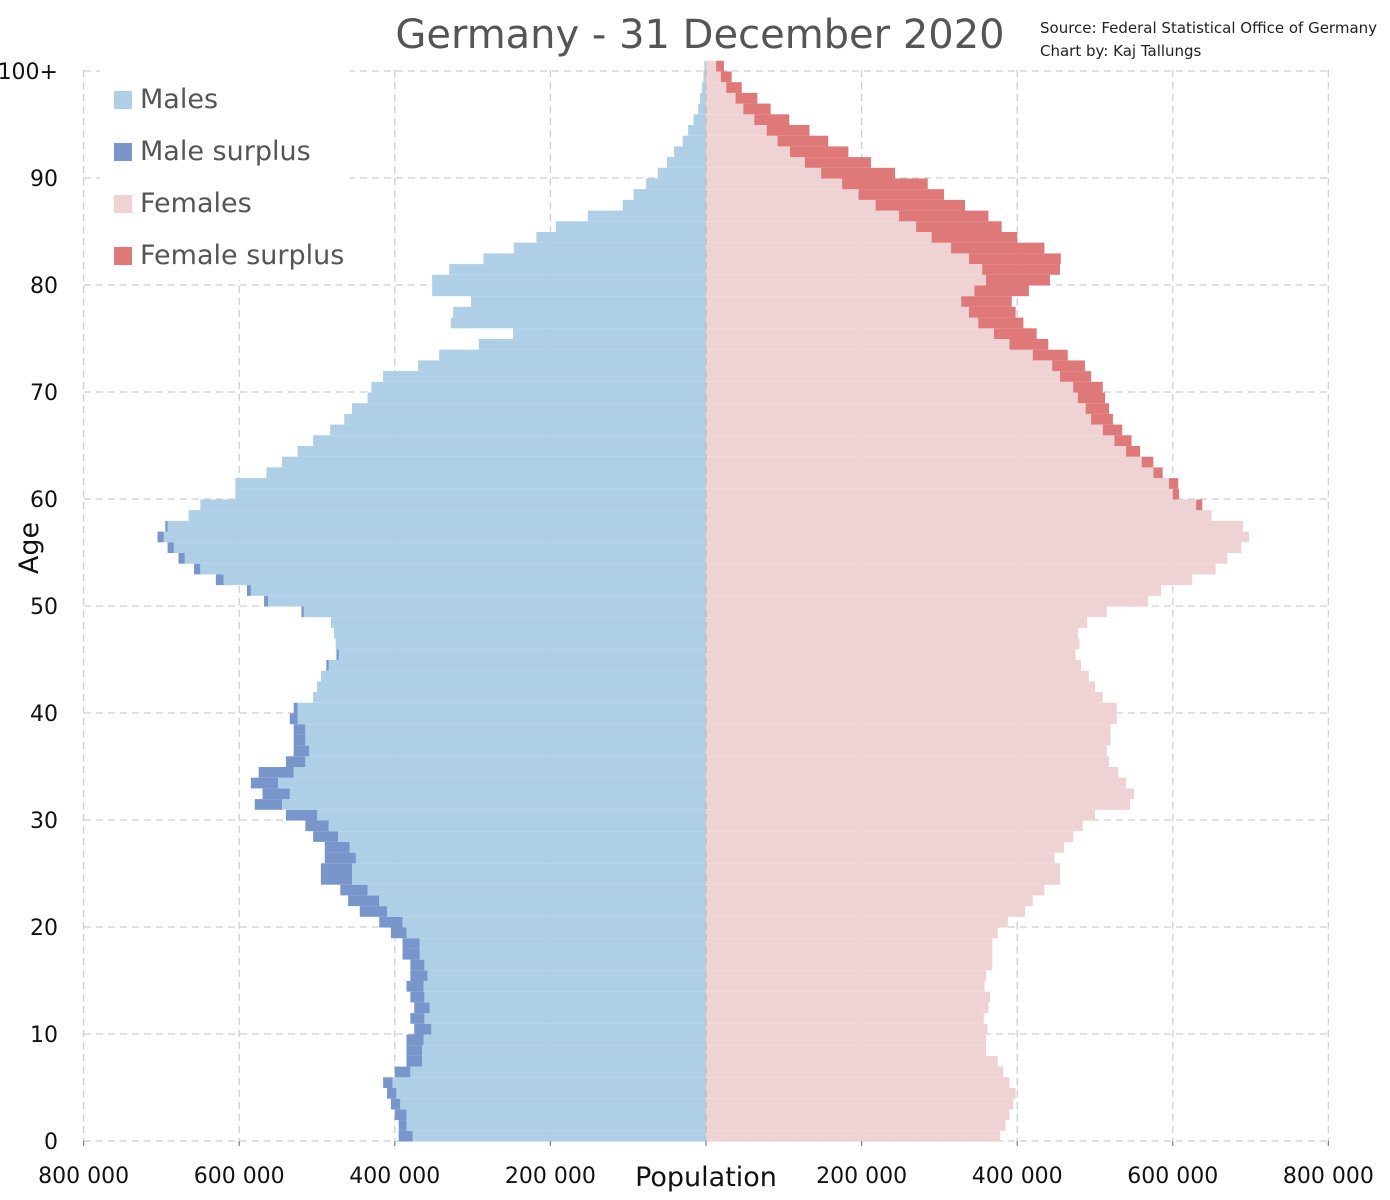 This screenshot has width=1390, height=1200. What do you see at coordinates (44, 286) in the screenshot?
I see `y-tick-label: 80` at bounding box center [44, 286].